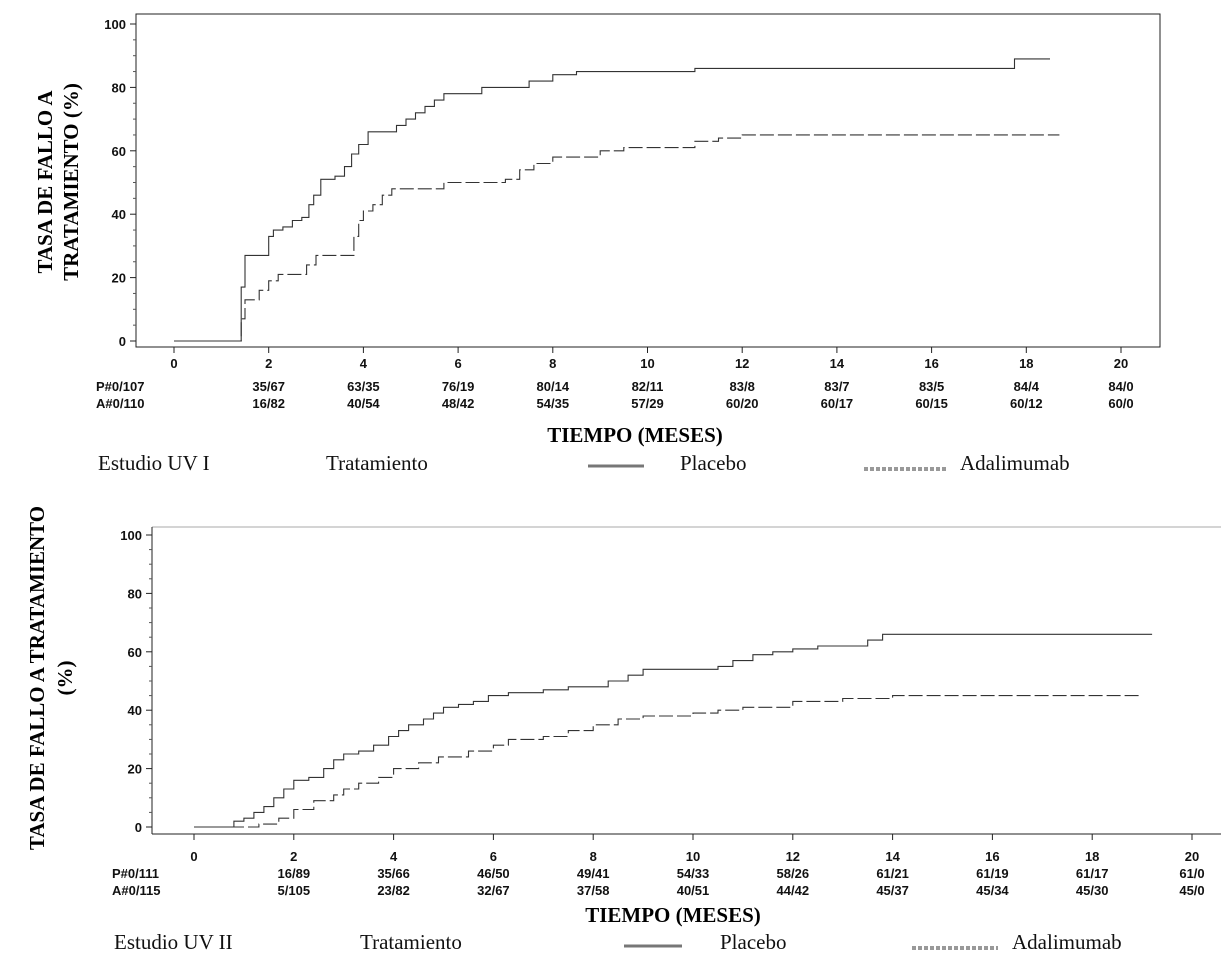 This screenshot has width=1221, height=953. What do you see at coordinates (1027, 386) in the screenshot?
I see `risk-value-placebo: 84/4` at bounding box center [1027, 386].